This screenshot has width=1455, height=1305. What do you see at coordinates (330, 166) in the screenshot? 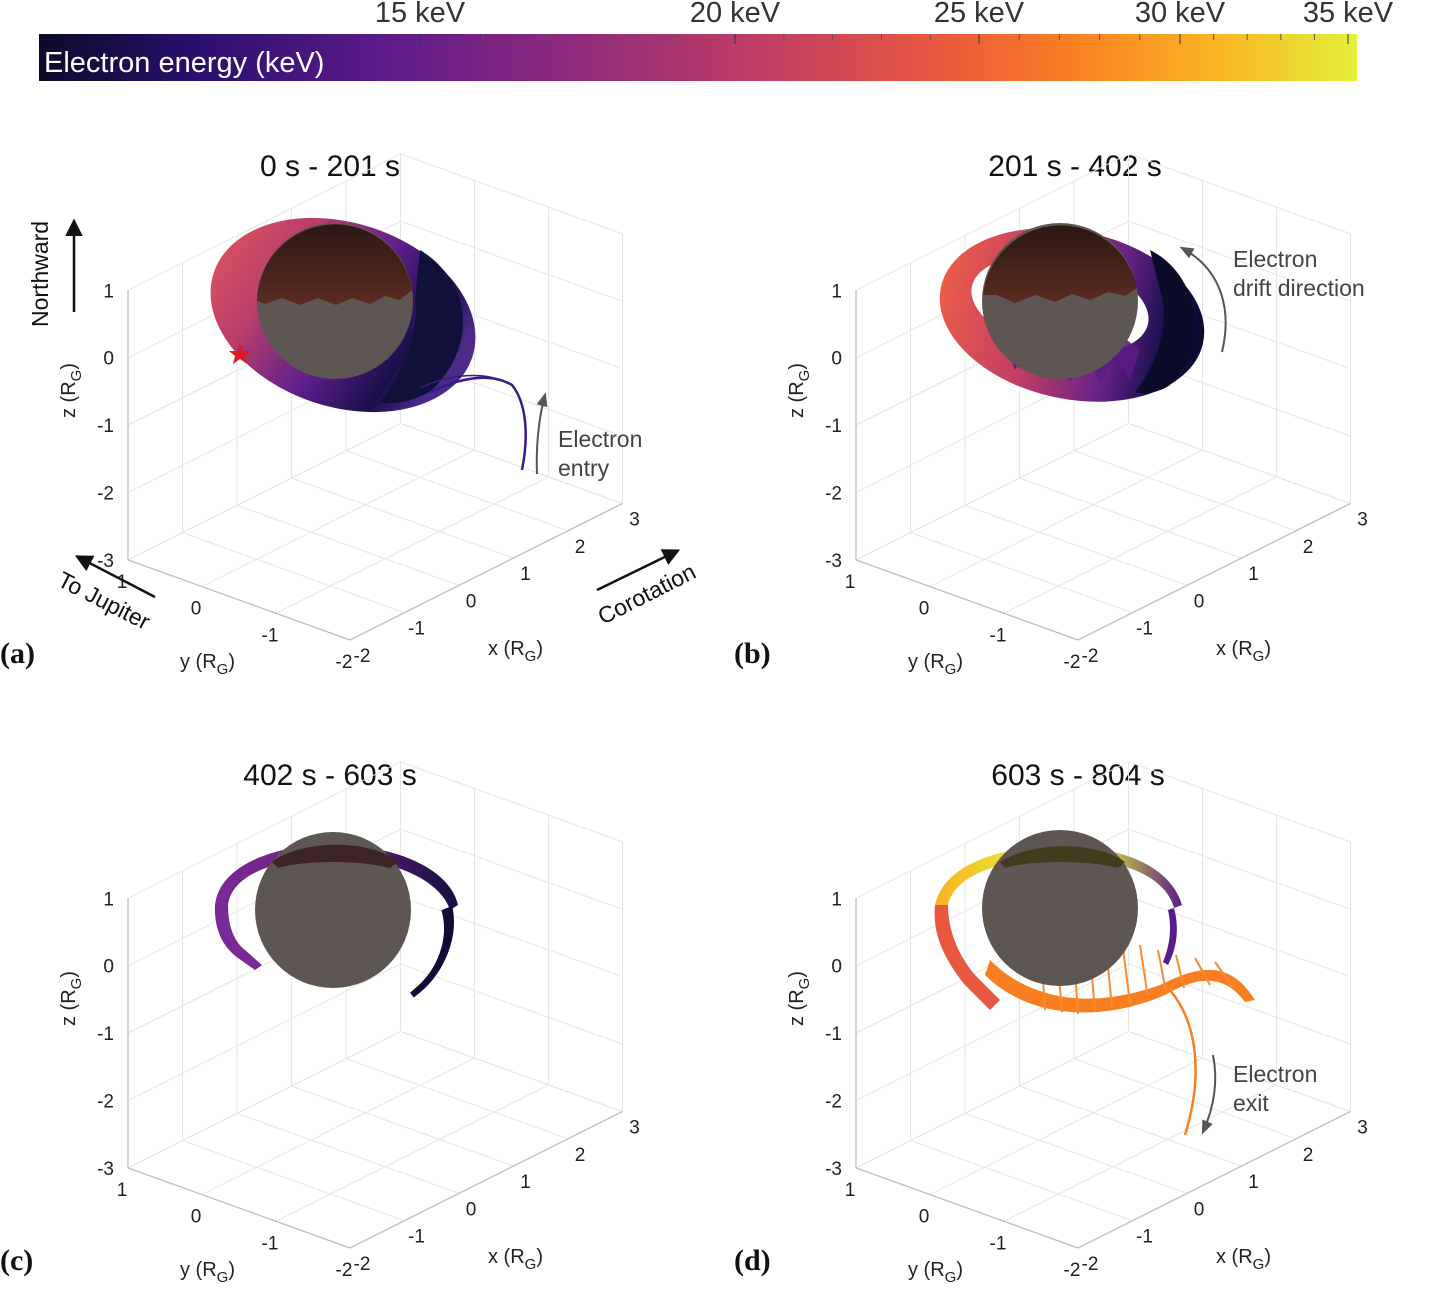
I see `panel-a-title: 0 s - 201 s` at bounding box center [330, 166].